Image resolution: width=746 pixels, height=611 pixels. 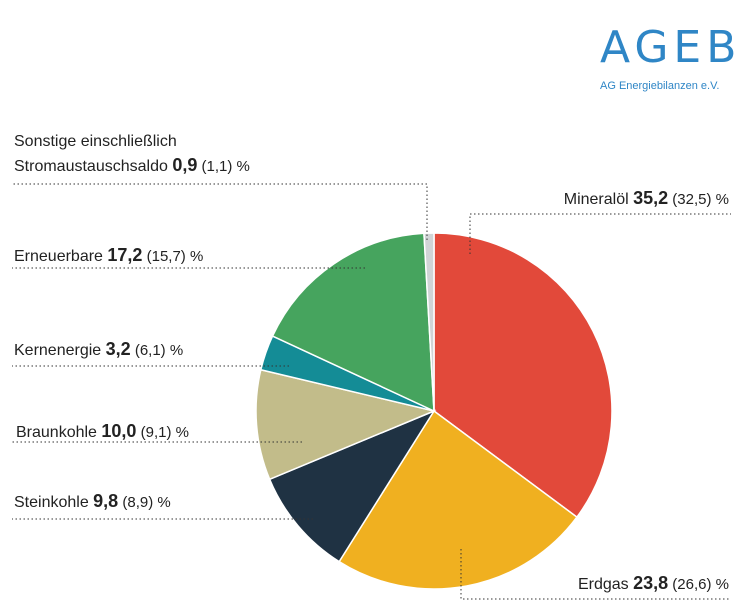 I want to click on slice-label-steinkohle: Steinkohle 9,8 (8,9) %, so click(x=92, y=501).